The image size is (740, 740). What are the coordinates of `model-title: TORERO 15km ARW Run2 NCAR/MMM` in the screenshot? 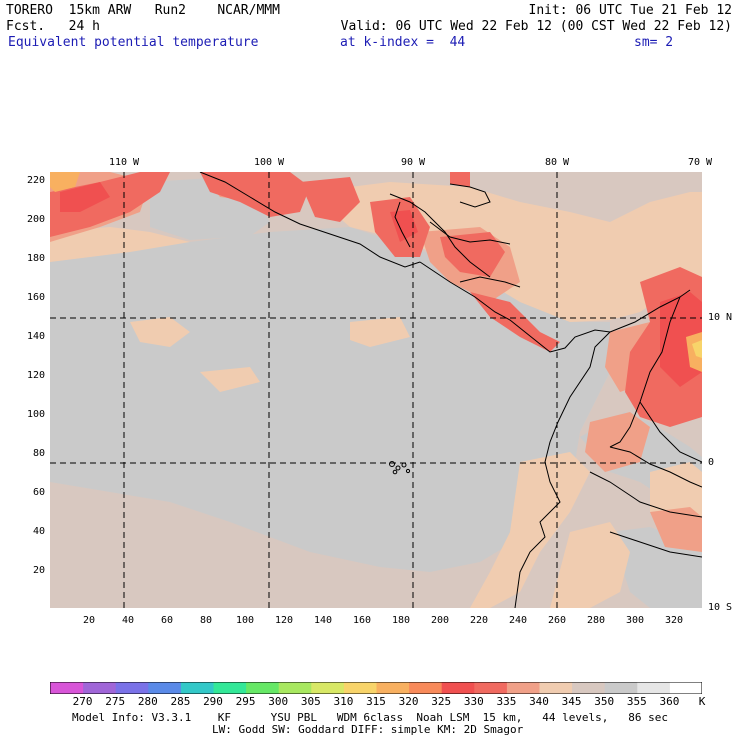 It's located at (143, 10).